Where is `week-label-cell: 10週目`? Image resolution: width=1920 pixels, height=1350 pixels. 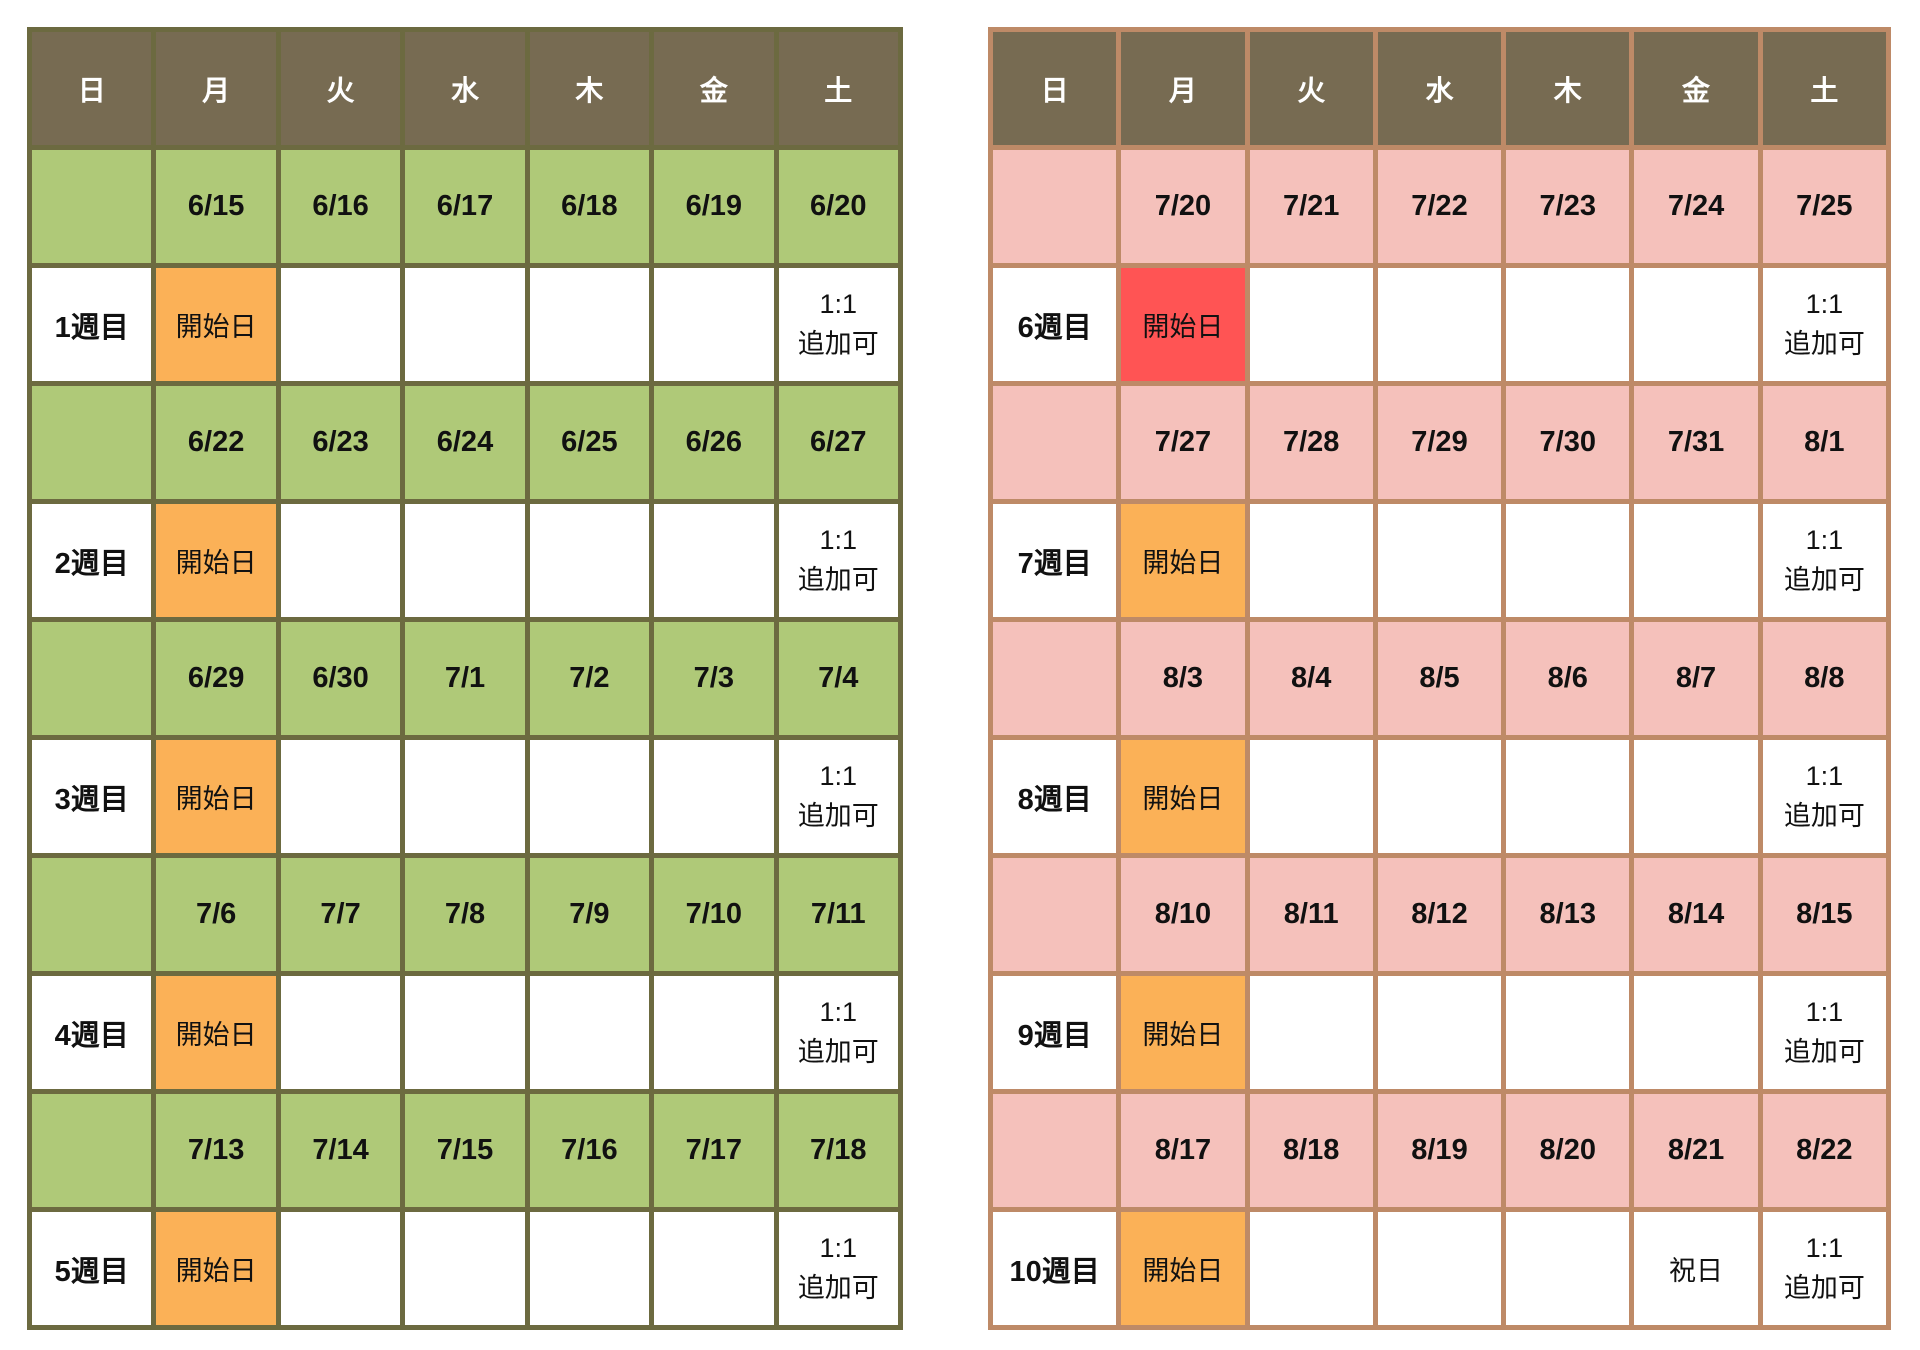 week-label-cell: 10週目 is located at coordinates (1054, 1268).